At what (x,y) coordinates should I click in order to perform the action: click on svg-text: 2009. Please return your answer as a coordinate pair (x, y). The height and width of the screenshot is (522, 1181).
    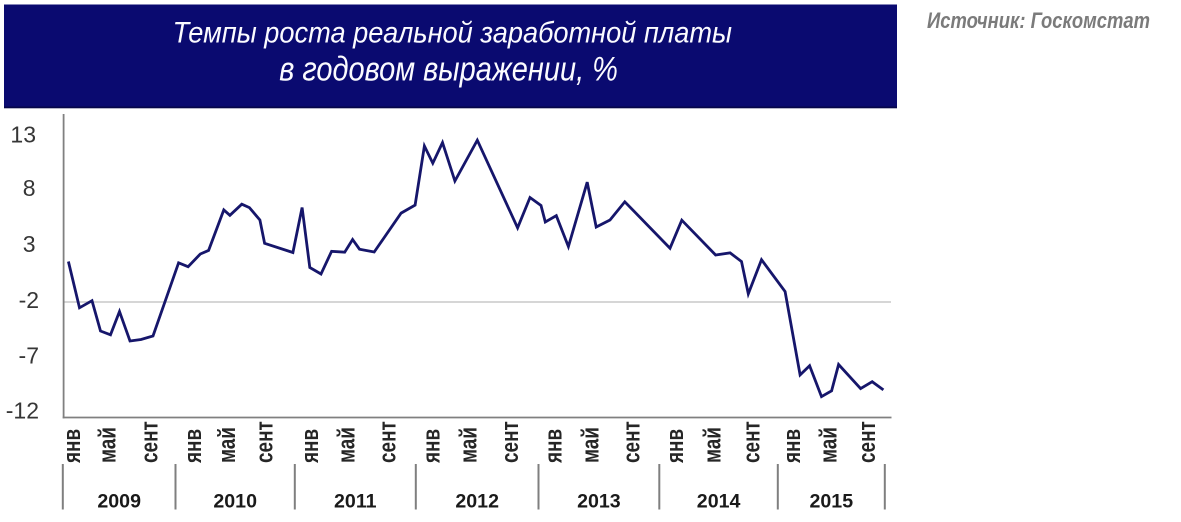
    Looking at the image, I should click on (119, 502).